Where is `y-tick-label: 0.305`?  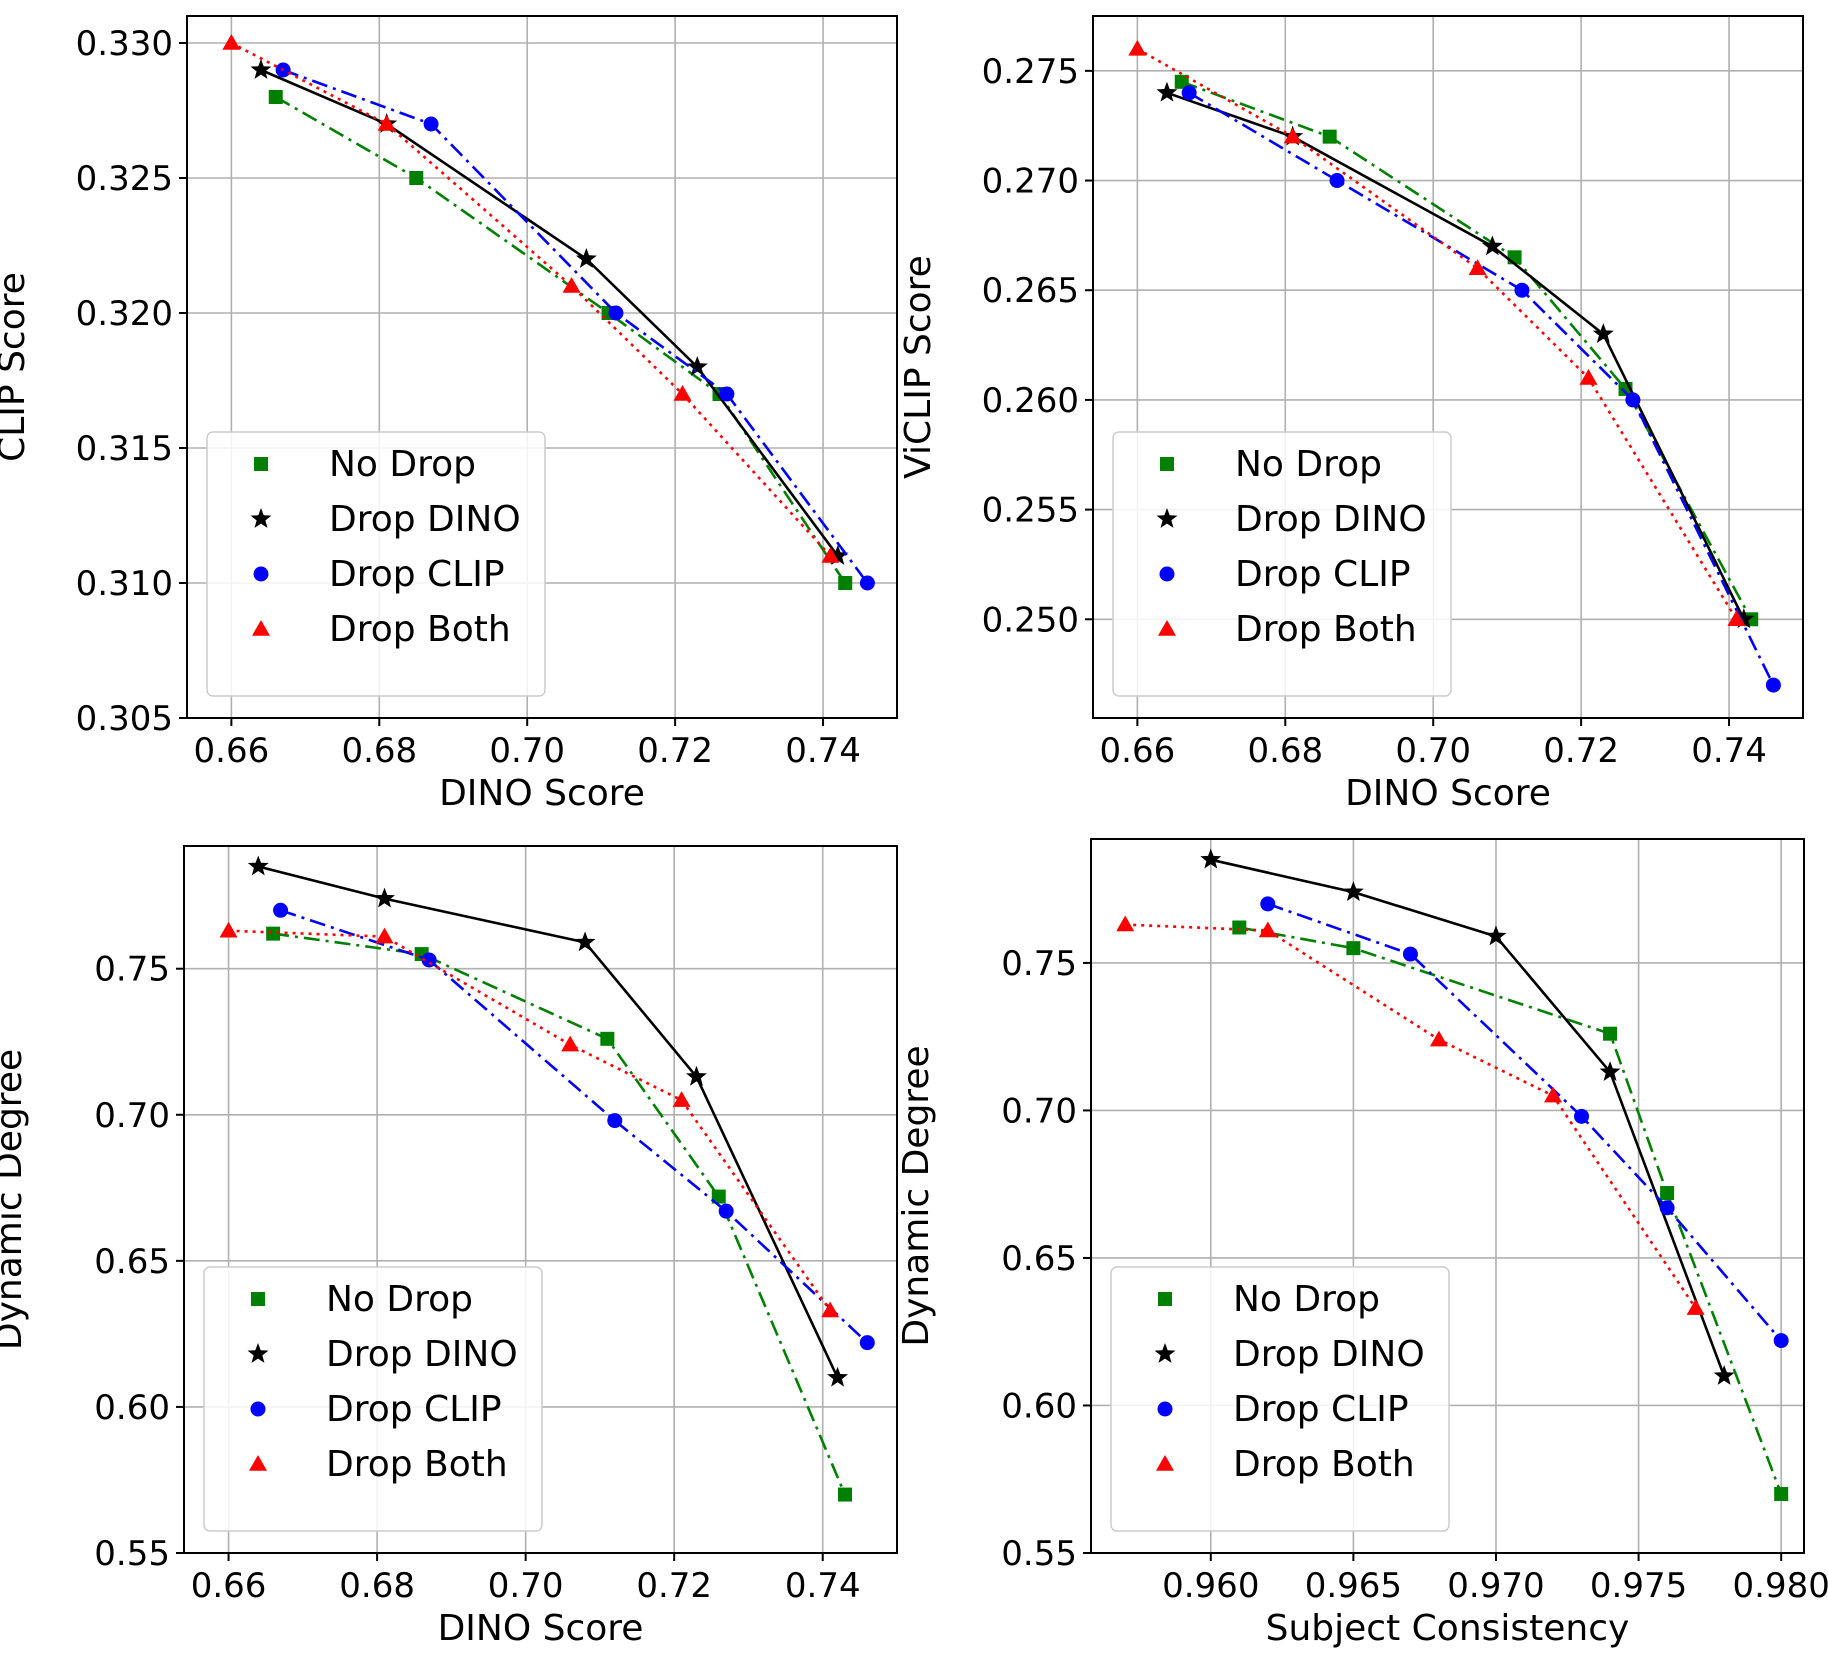 y-tick-label: 0.305 is located at coordinates (124, 719).